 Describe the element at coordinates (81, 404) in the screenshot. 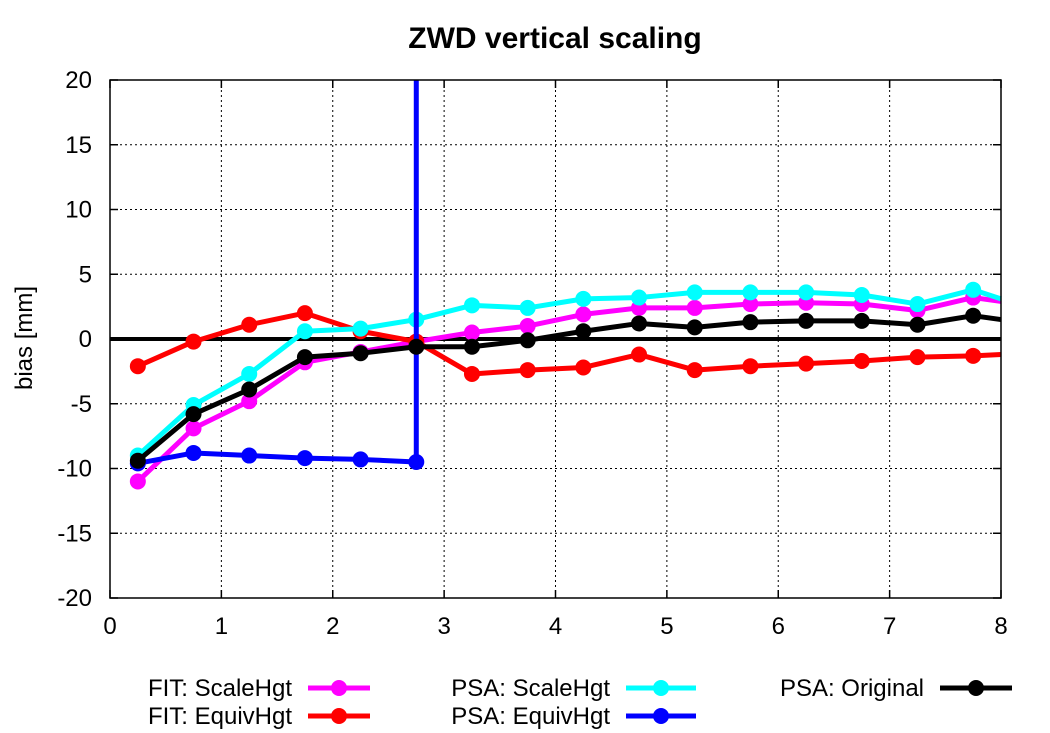

I see `y-tick-label: -5` at that location.